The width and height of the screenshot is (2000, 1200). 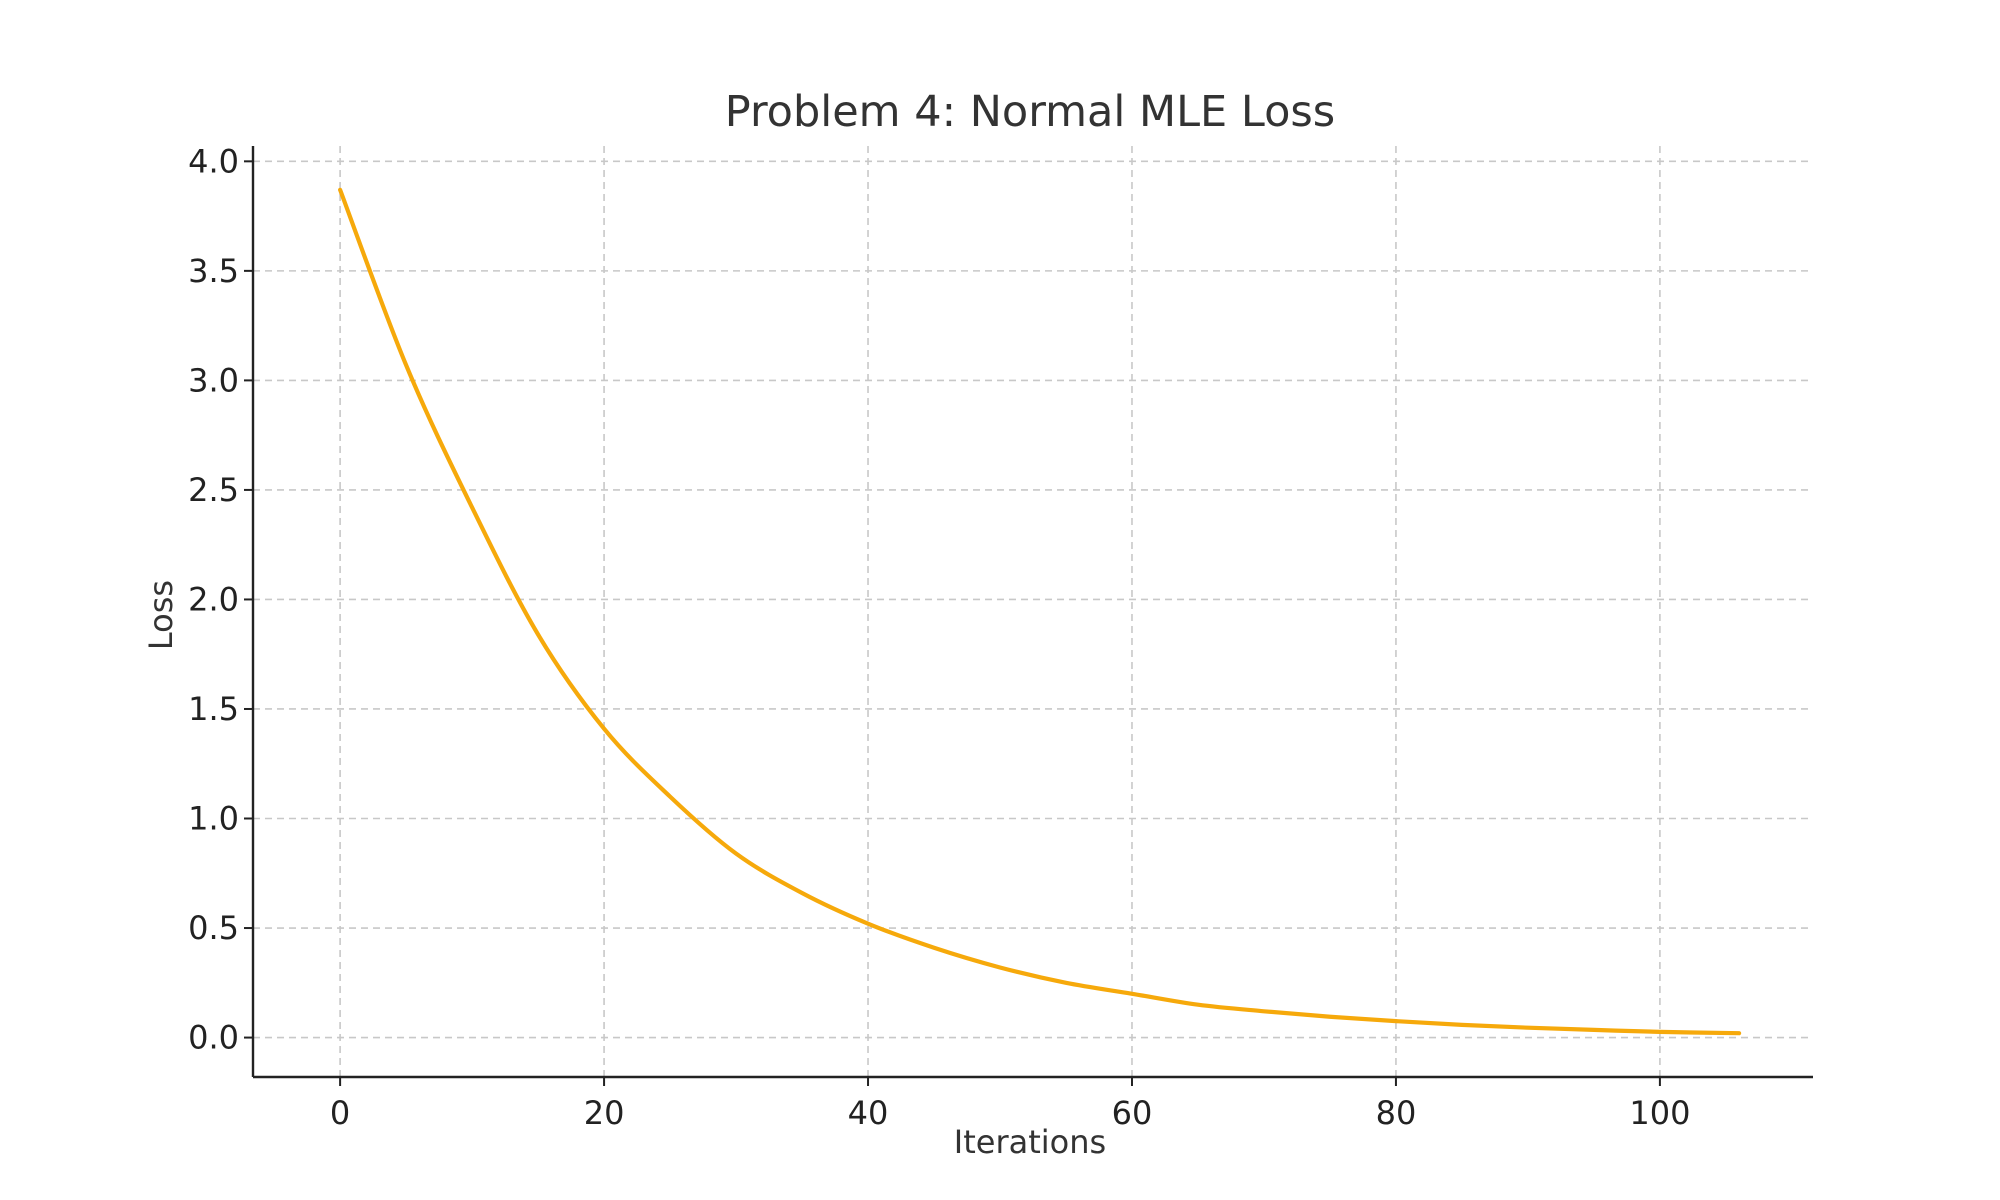 What do you see at coordinates (1132, 1113) in the screenshot?
I see `x-tick-label: 60` at bounding box center [1132, 1113].